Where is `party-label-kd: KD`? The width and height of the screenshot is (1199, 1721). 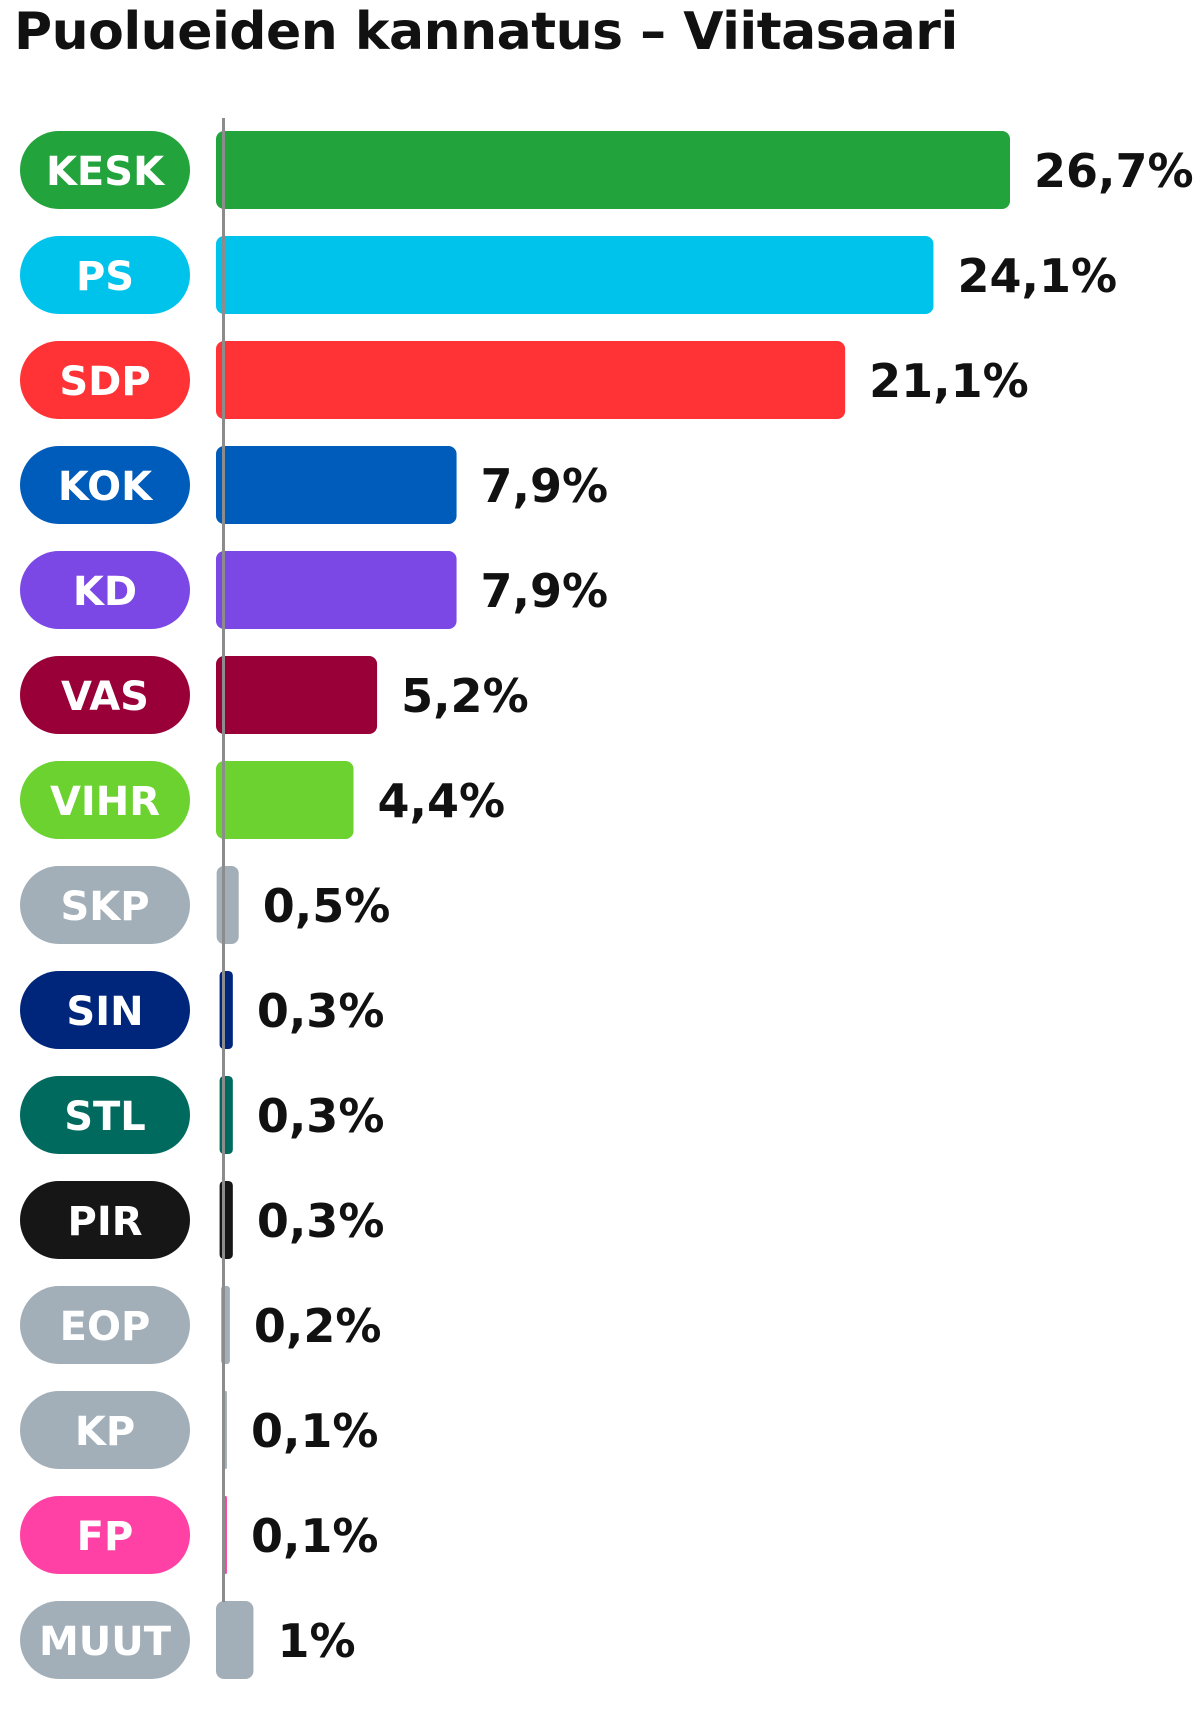 party-label-kd: KD is located at coordinates (105, 590).